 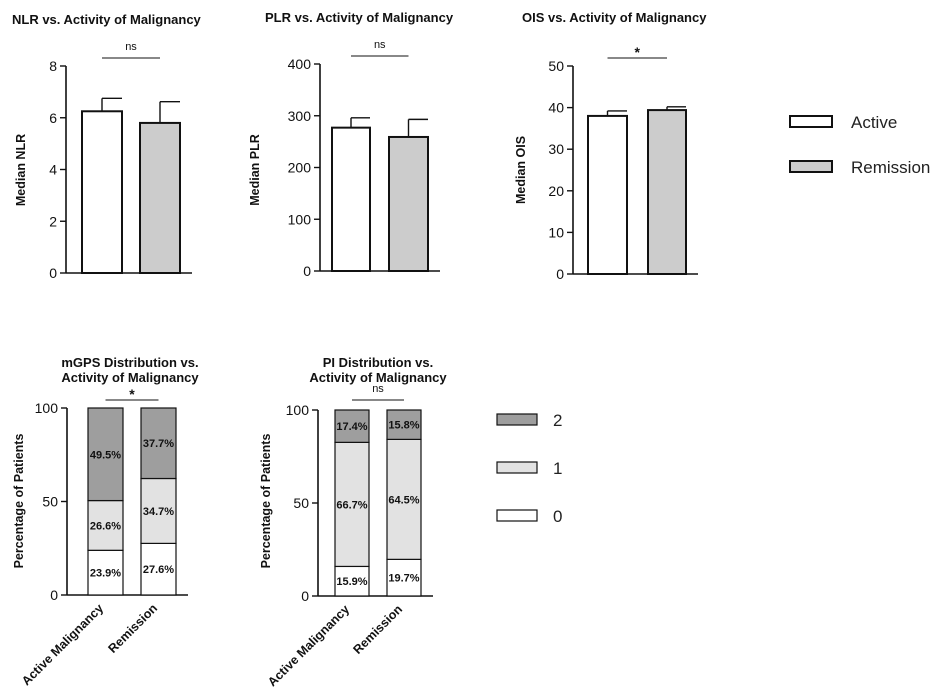 I want to click on y-tick-label: 2, so click(x=53, y=221).